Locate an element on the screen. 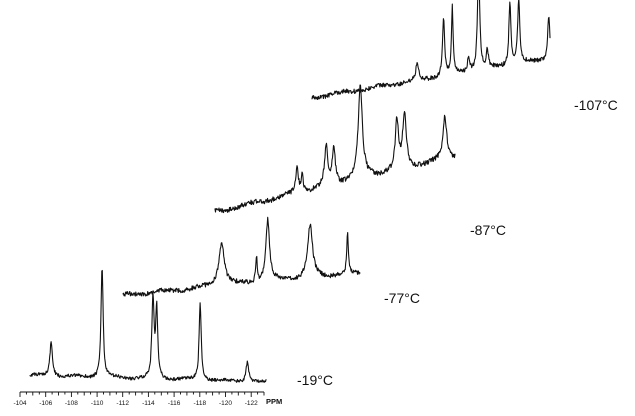  temperature-label: -19°C is located at coordinates (315, 380).